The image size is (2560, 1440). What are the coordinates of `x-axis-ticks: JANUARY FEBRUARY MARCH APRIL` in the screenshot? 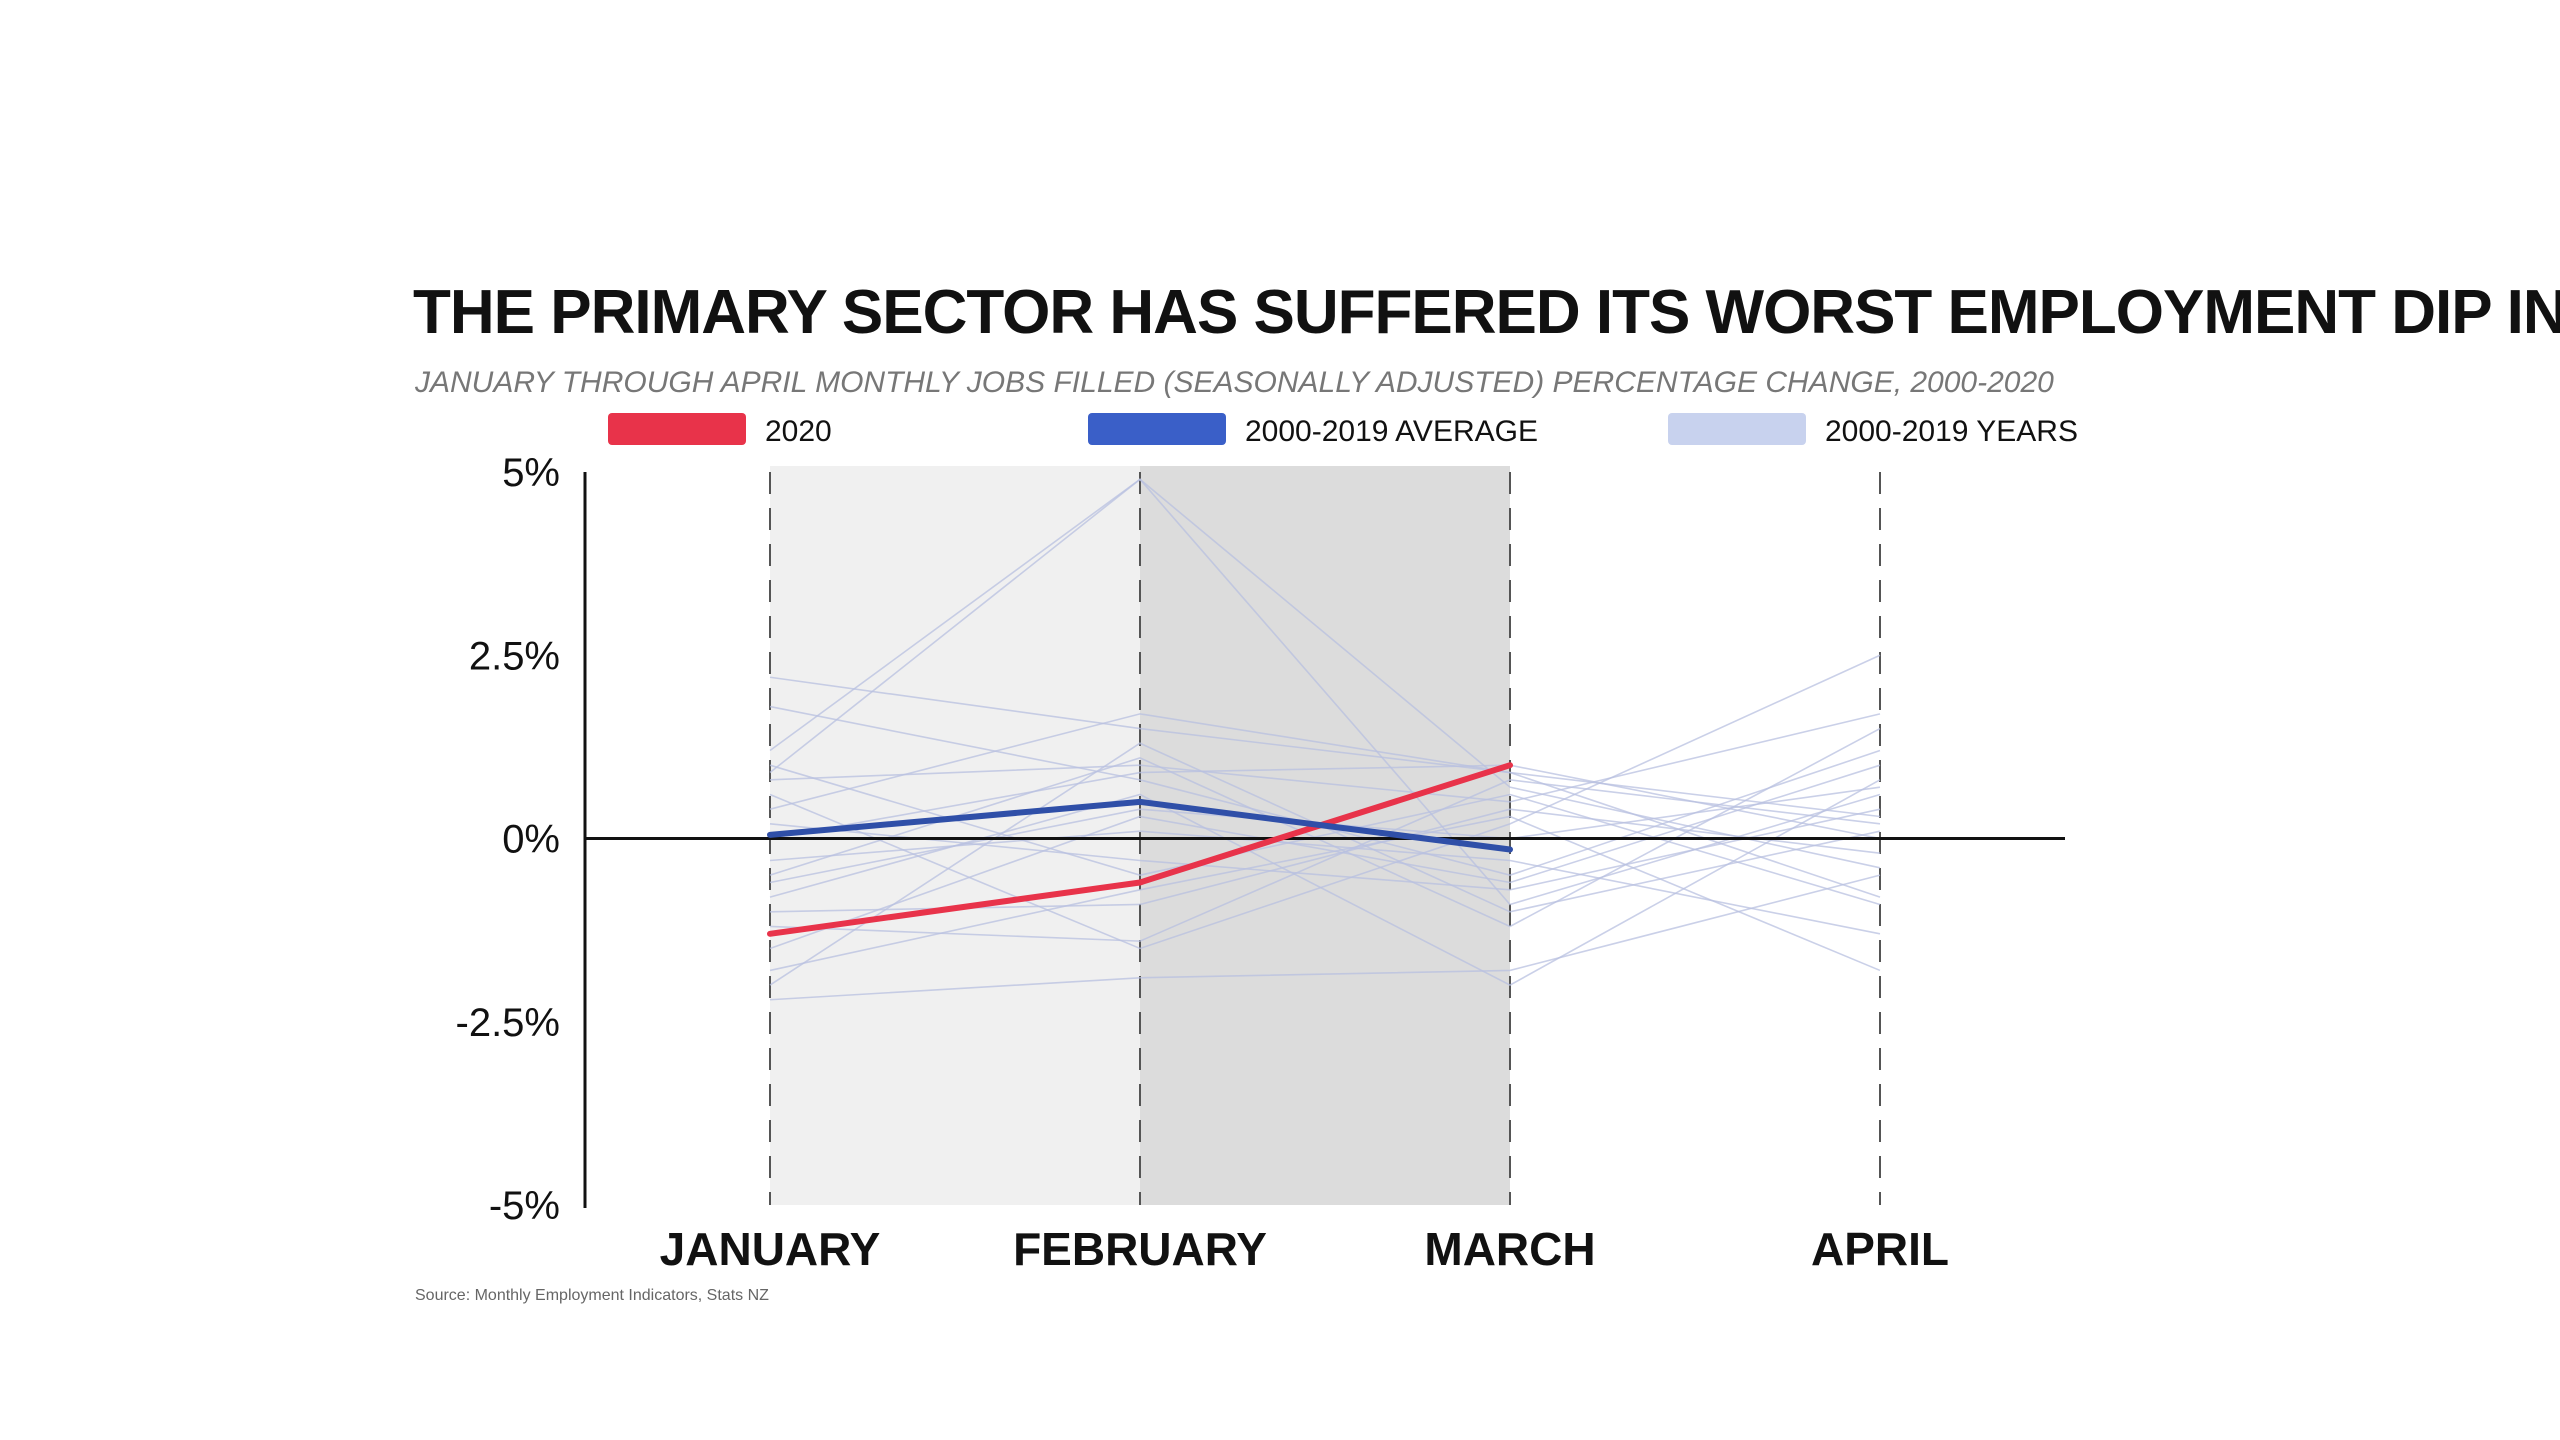 It's located at (1304, 1249).